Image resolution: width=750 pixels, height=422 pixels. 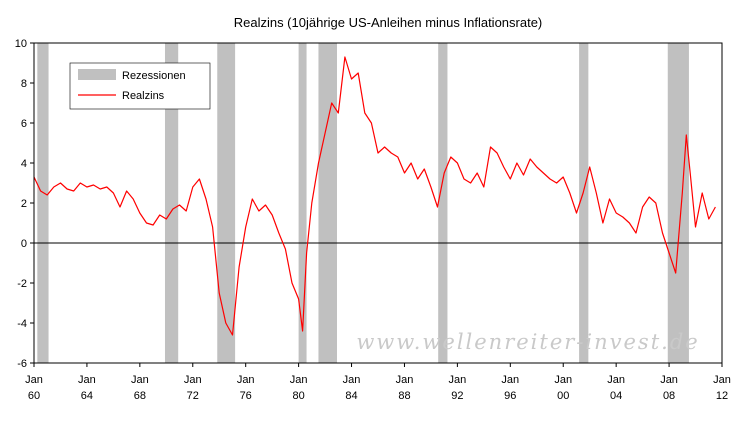 What do you see at coordinates (510, 396) in the screenshot?
I see `x-tick-year: 96` at bounding box center [510, 396].